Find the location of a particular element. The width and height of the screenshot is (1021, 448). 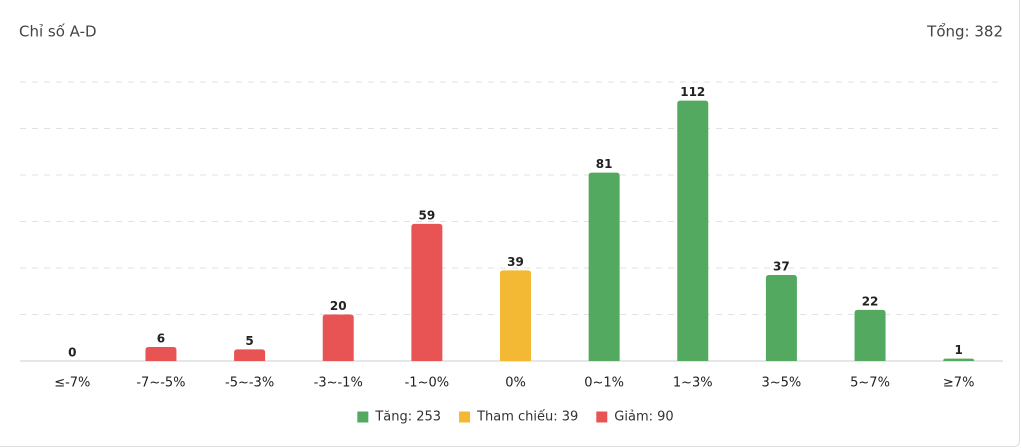

x-tick-label: 0~1% is located at coordinates (604, 383).